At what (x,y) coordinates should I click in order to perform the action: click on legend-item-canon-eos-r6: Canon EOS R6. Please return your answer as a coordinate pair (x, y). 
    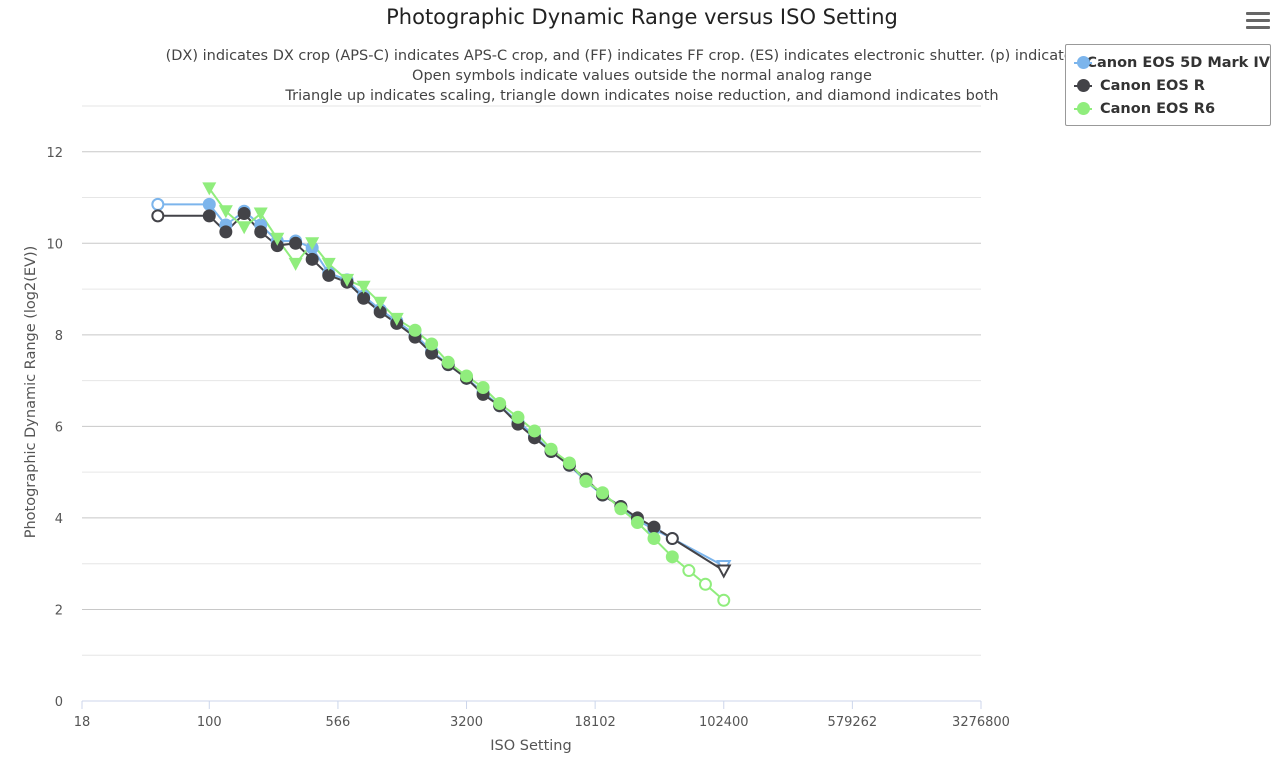
    Looking at the image, I should click on (1168, 108).